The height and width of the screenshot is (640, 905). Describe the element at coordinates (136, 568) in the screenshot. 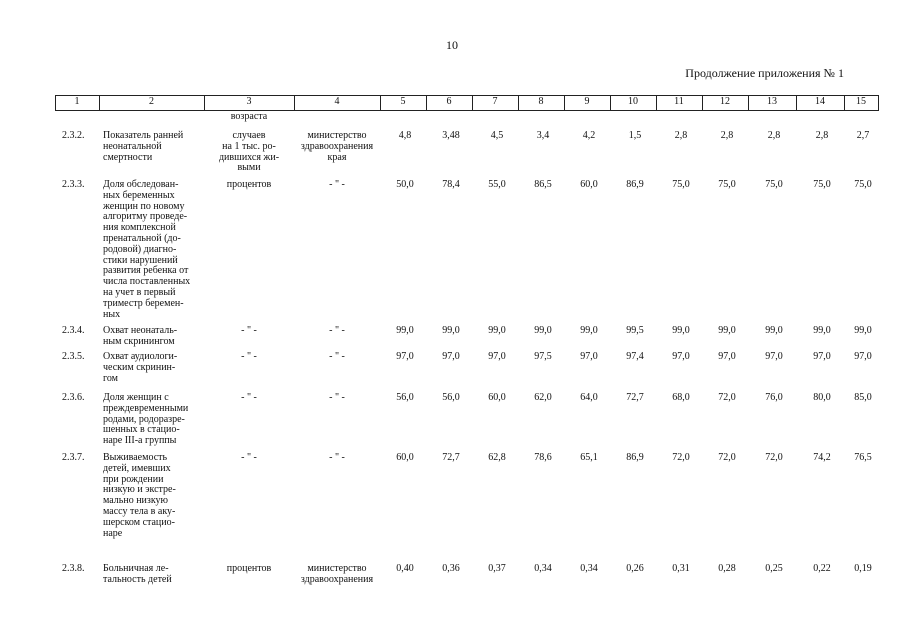

I see `indicator-name: Больничная ле-` at that location.